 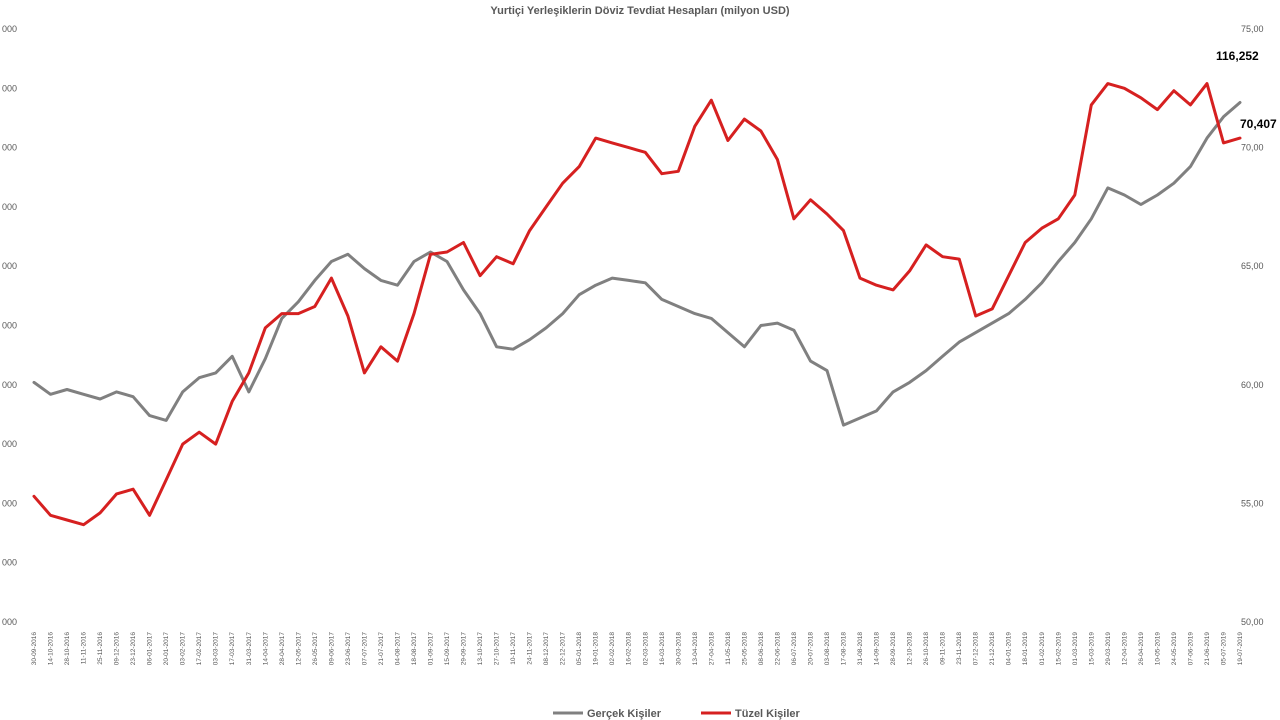 I want to click on x-tick-label: 05-01-2018, so click(x=579, y=649).